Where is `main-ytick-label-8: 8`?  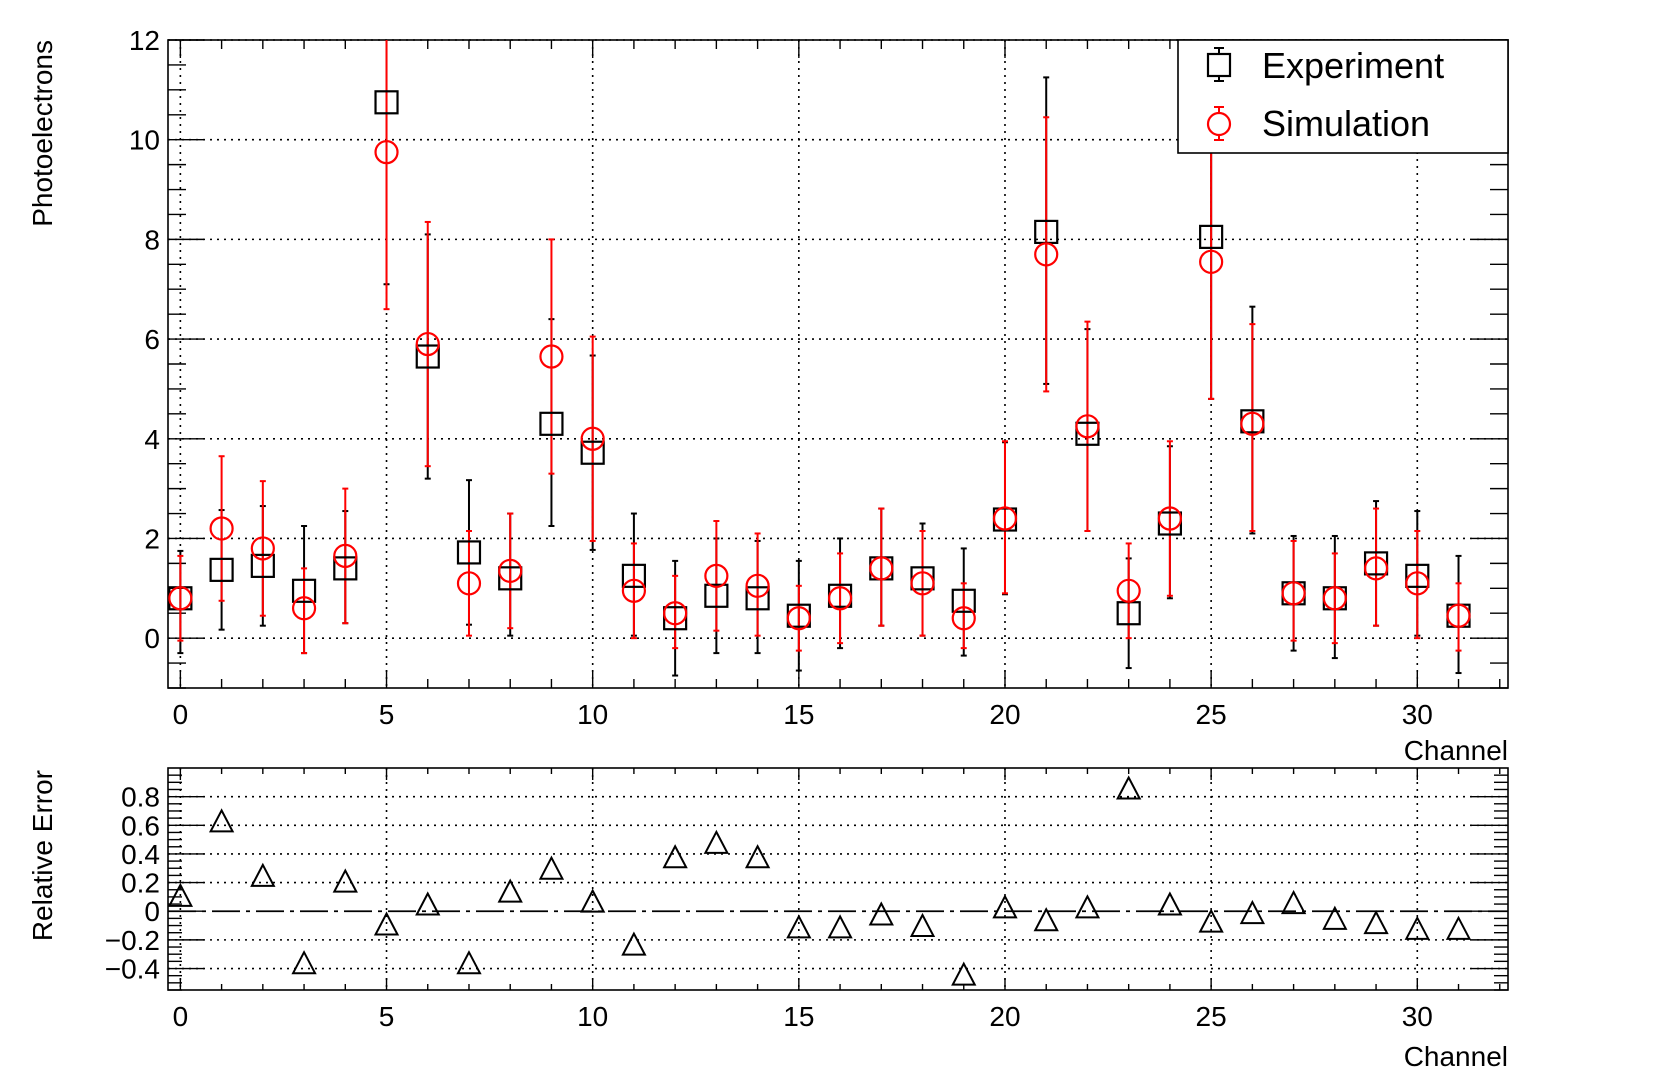
main-ytick-label-8: 8 is located at coordinates (152, 239).